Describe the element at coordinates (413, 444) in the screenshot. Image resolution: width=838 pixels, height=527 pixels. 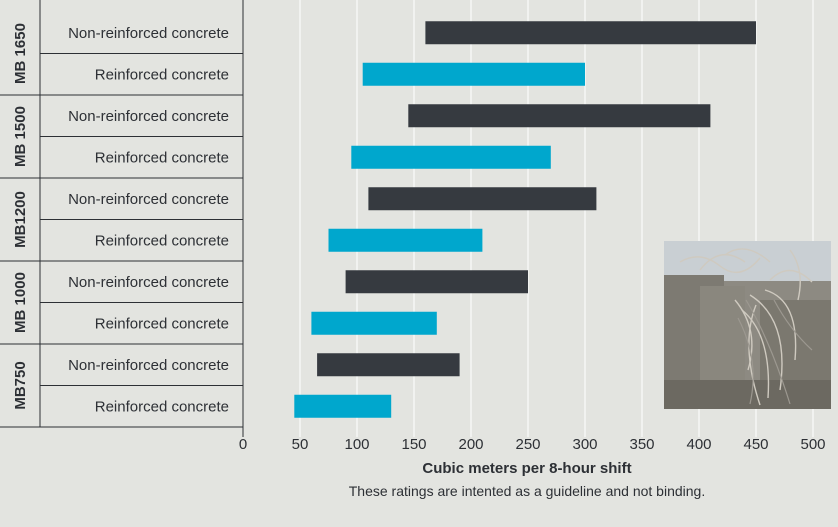
I see `x-tick-label: 150` at that location.